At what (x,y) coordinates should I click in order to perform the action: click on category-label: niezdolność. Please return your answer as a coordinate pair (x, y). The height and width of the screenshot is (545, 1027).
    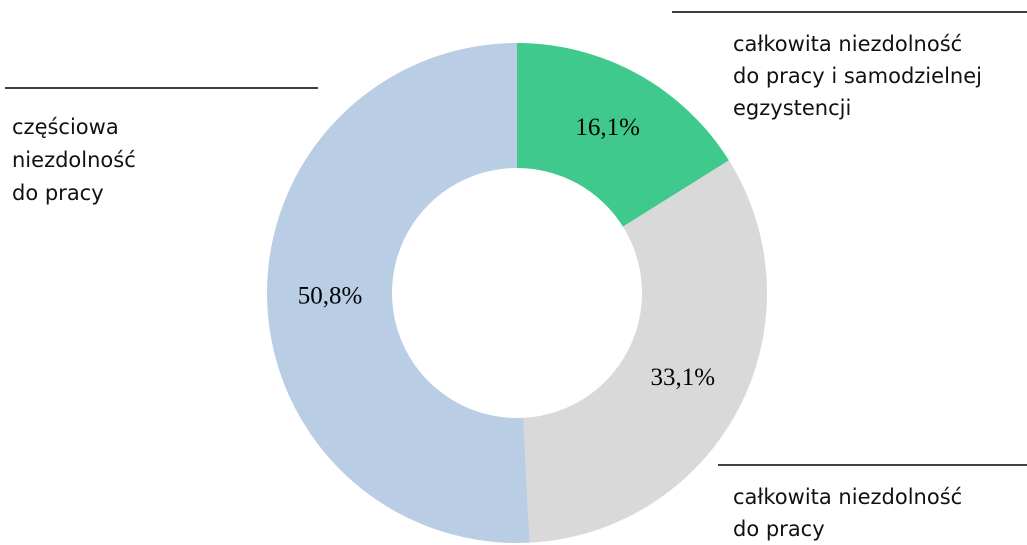
    Looking at the image, I should click on (74, 160).